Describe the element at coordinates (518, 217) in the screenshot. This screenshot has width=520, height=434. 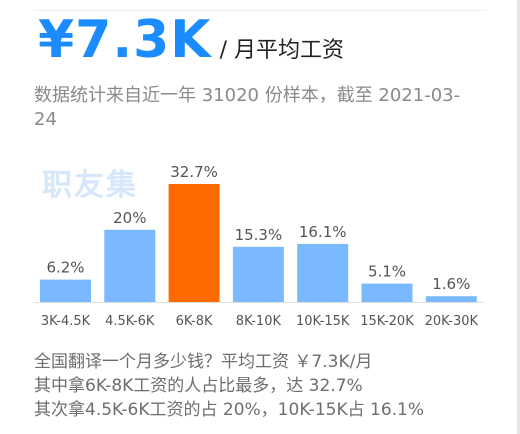
I see `scroll-edge` at that location.